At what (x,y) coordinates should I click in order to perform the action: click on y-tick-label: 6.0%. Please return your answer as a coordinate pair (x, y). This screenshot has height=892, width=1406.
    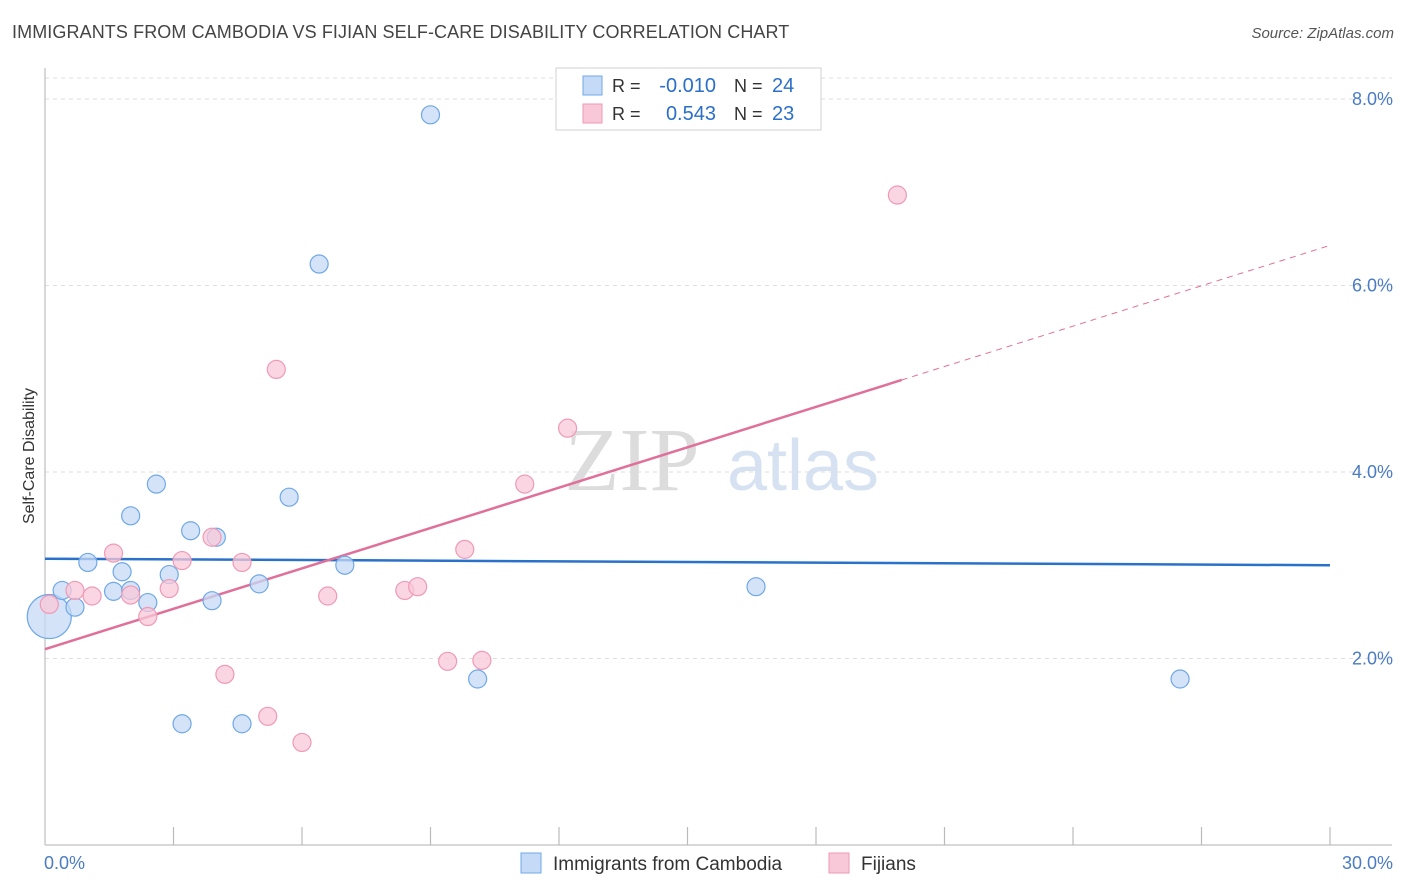
    Looking at the image, I should click on (1372, 285).